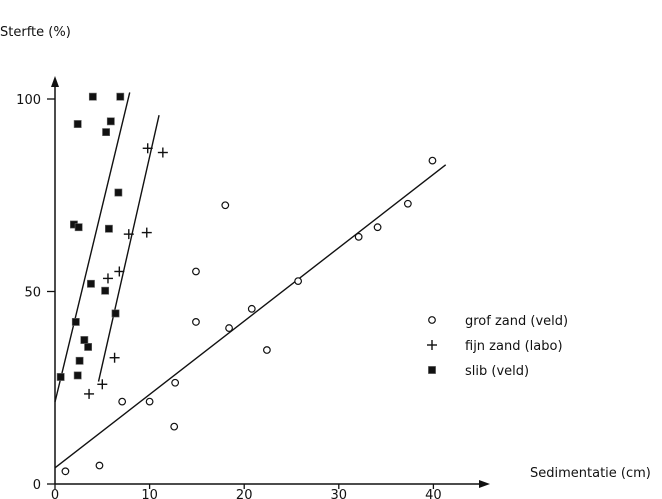 This screenshot has height=499, width=662. Describe the element at coordinates (55, 81) in the screenshot. I see `y-axis-arrow` at that location.